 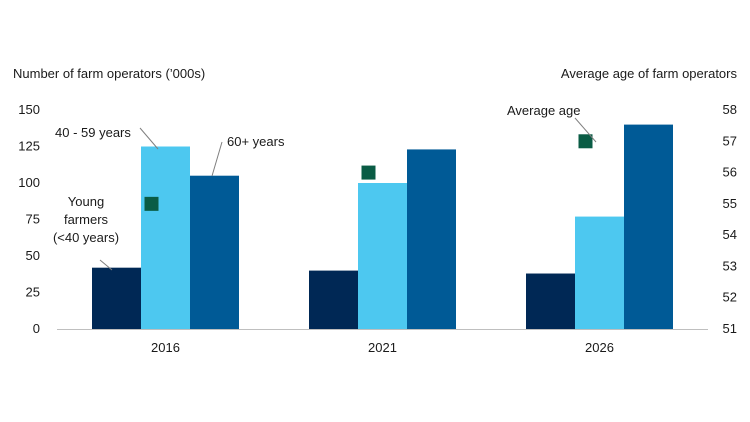 I want to click on left-tick-label: 0, so click(x=36, y=328).